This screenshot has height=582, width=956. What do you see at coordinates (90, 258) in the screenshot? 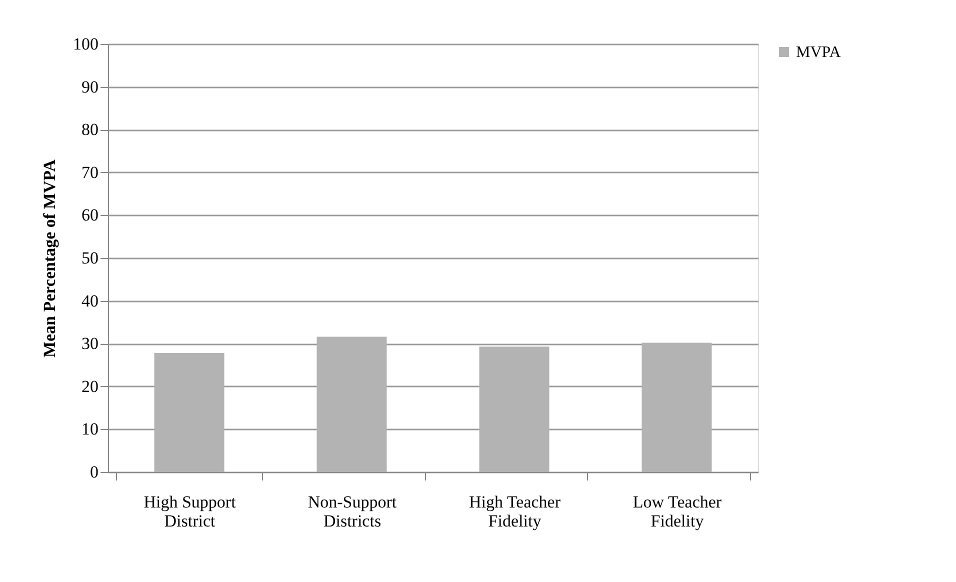
I see `y-tick-label: 50` at bounding box center [90, 258].